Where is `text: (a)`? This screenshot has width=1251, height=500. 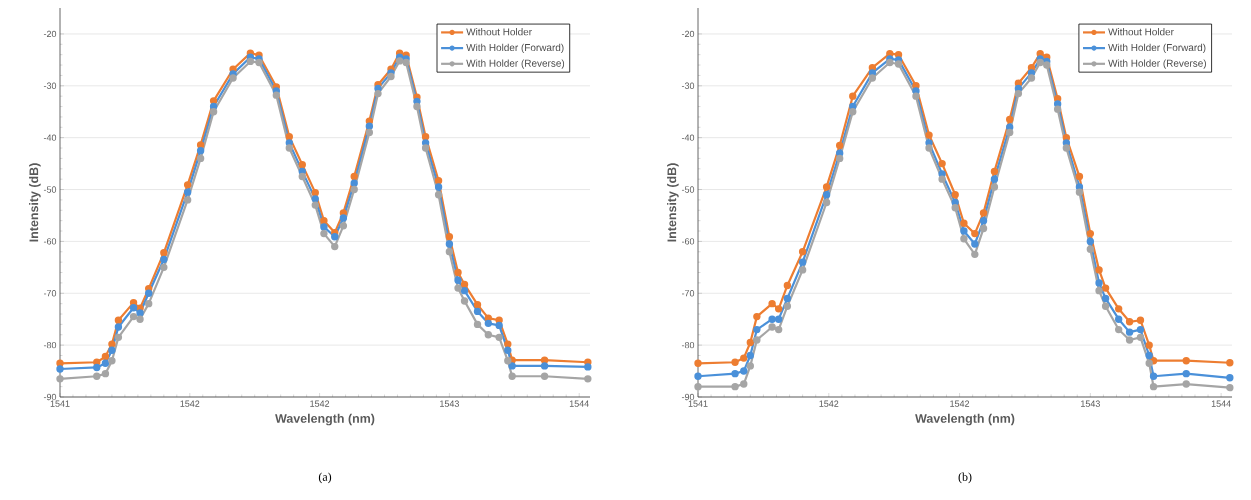
text: (a) is located at coordinates (325, 478).